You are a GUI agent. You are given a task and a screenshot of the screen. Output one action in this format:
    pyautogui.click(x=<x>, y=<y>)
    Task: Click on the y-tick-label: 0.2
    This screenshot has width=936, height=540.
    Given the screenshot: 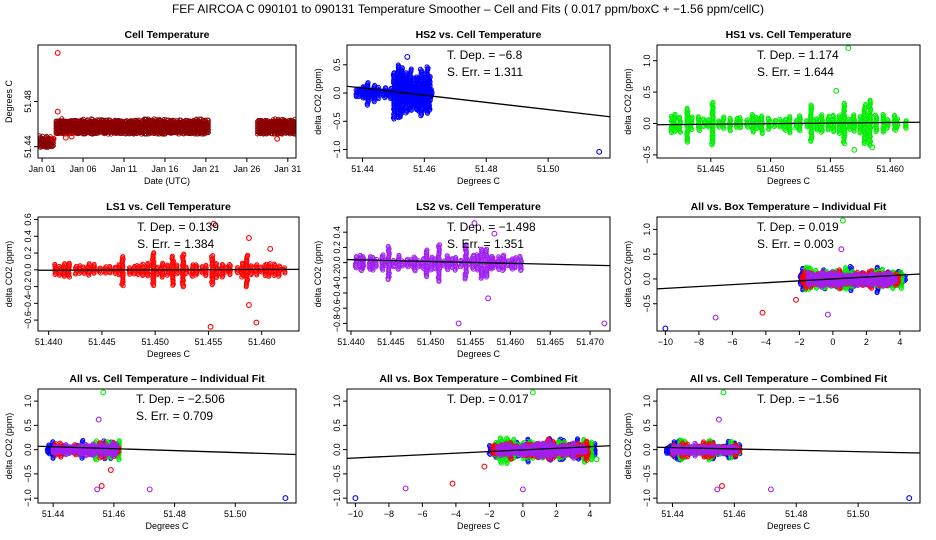 What is the action you would take?
    pyautogui.click(x=337, y=247)
    